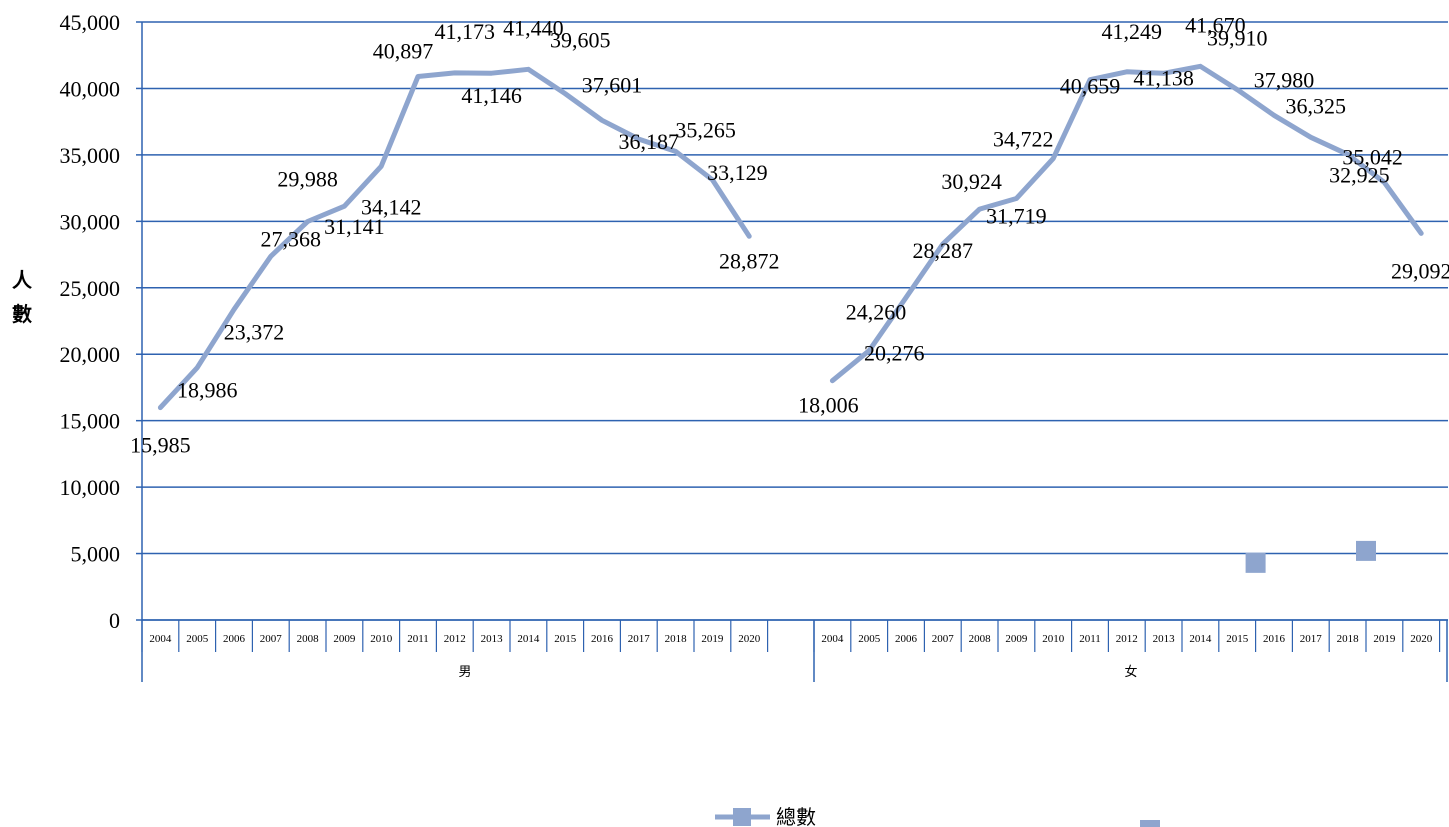 This screenshot has width=1449, height=827. Describe the element at coordinates (307, 178) in the screenshot. I see `data-label: 29,988` at that location.